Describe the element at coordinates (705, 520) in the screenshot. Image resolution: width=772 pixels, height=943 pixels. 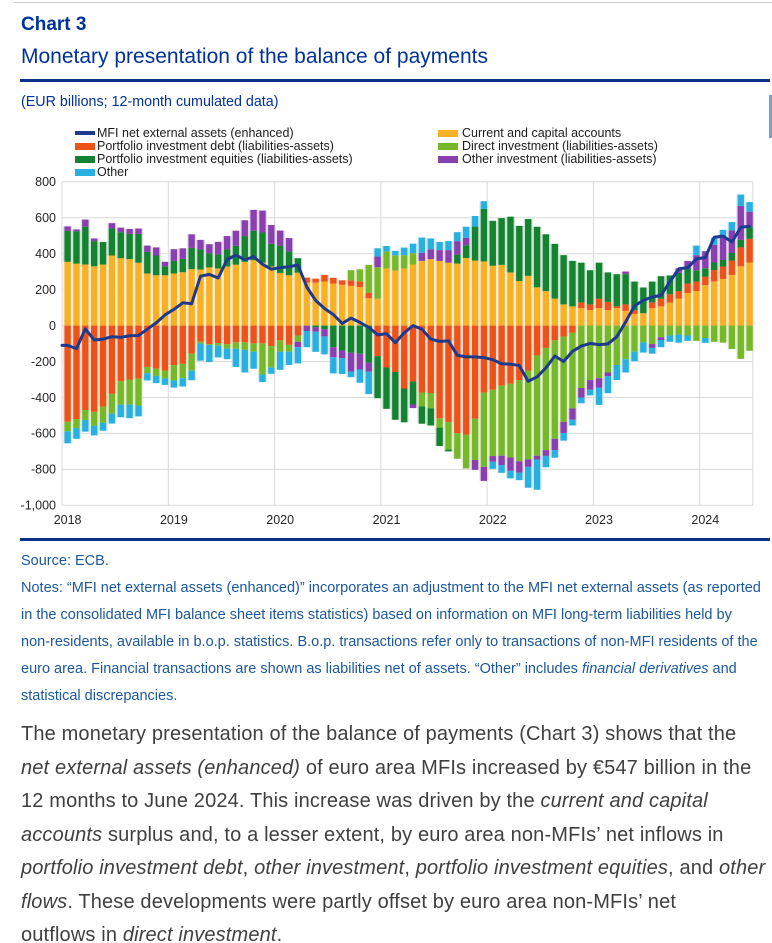
I see `svg-text: 2024` at that location.